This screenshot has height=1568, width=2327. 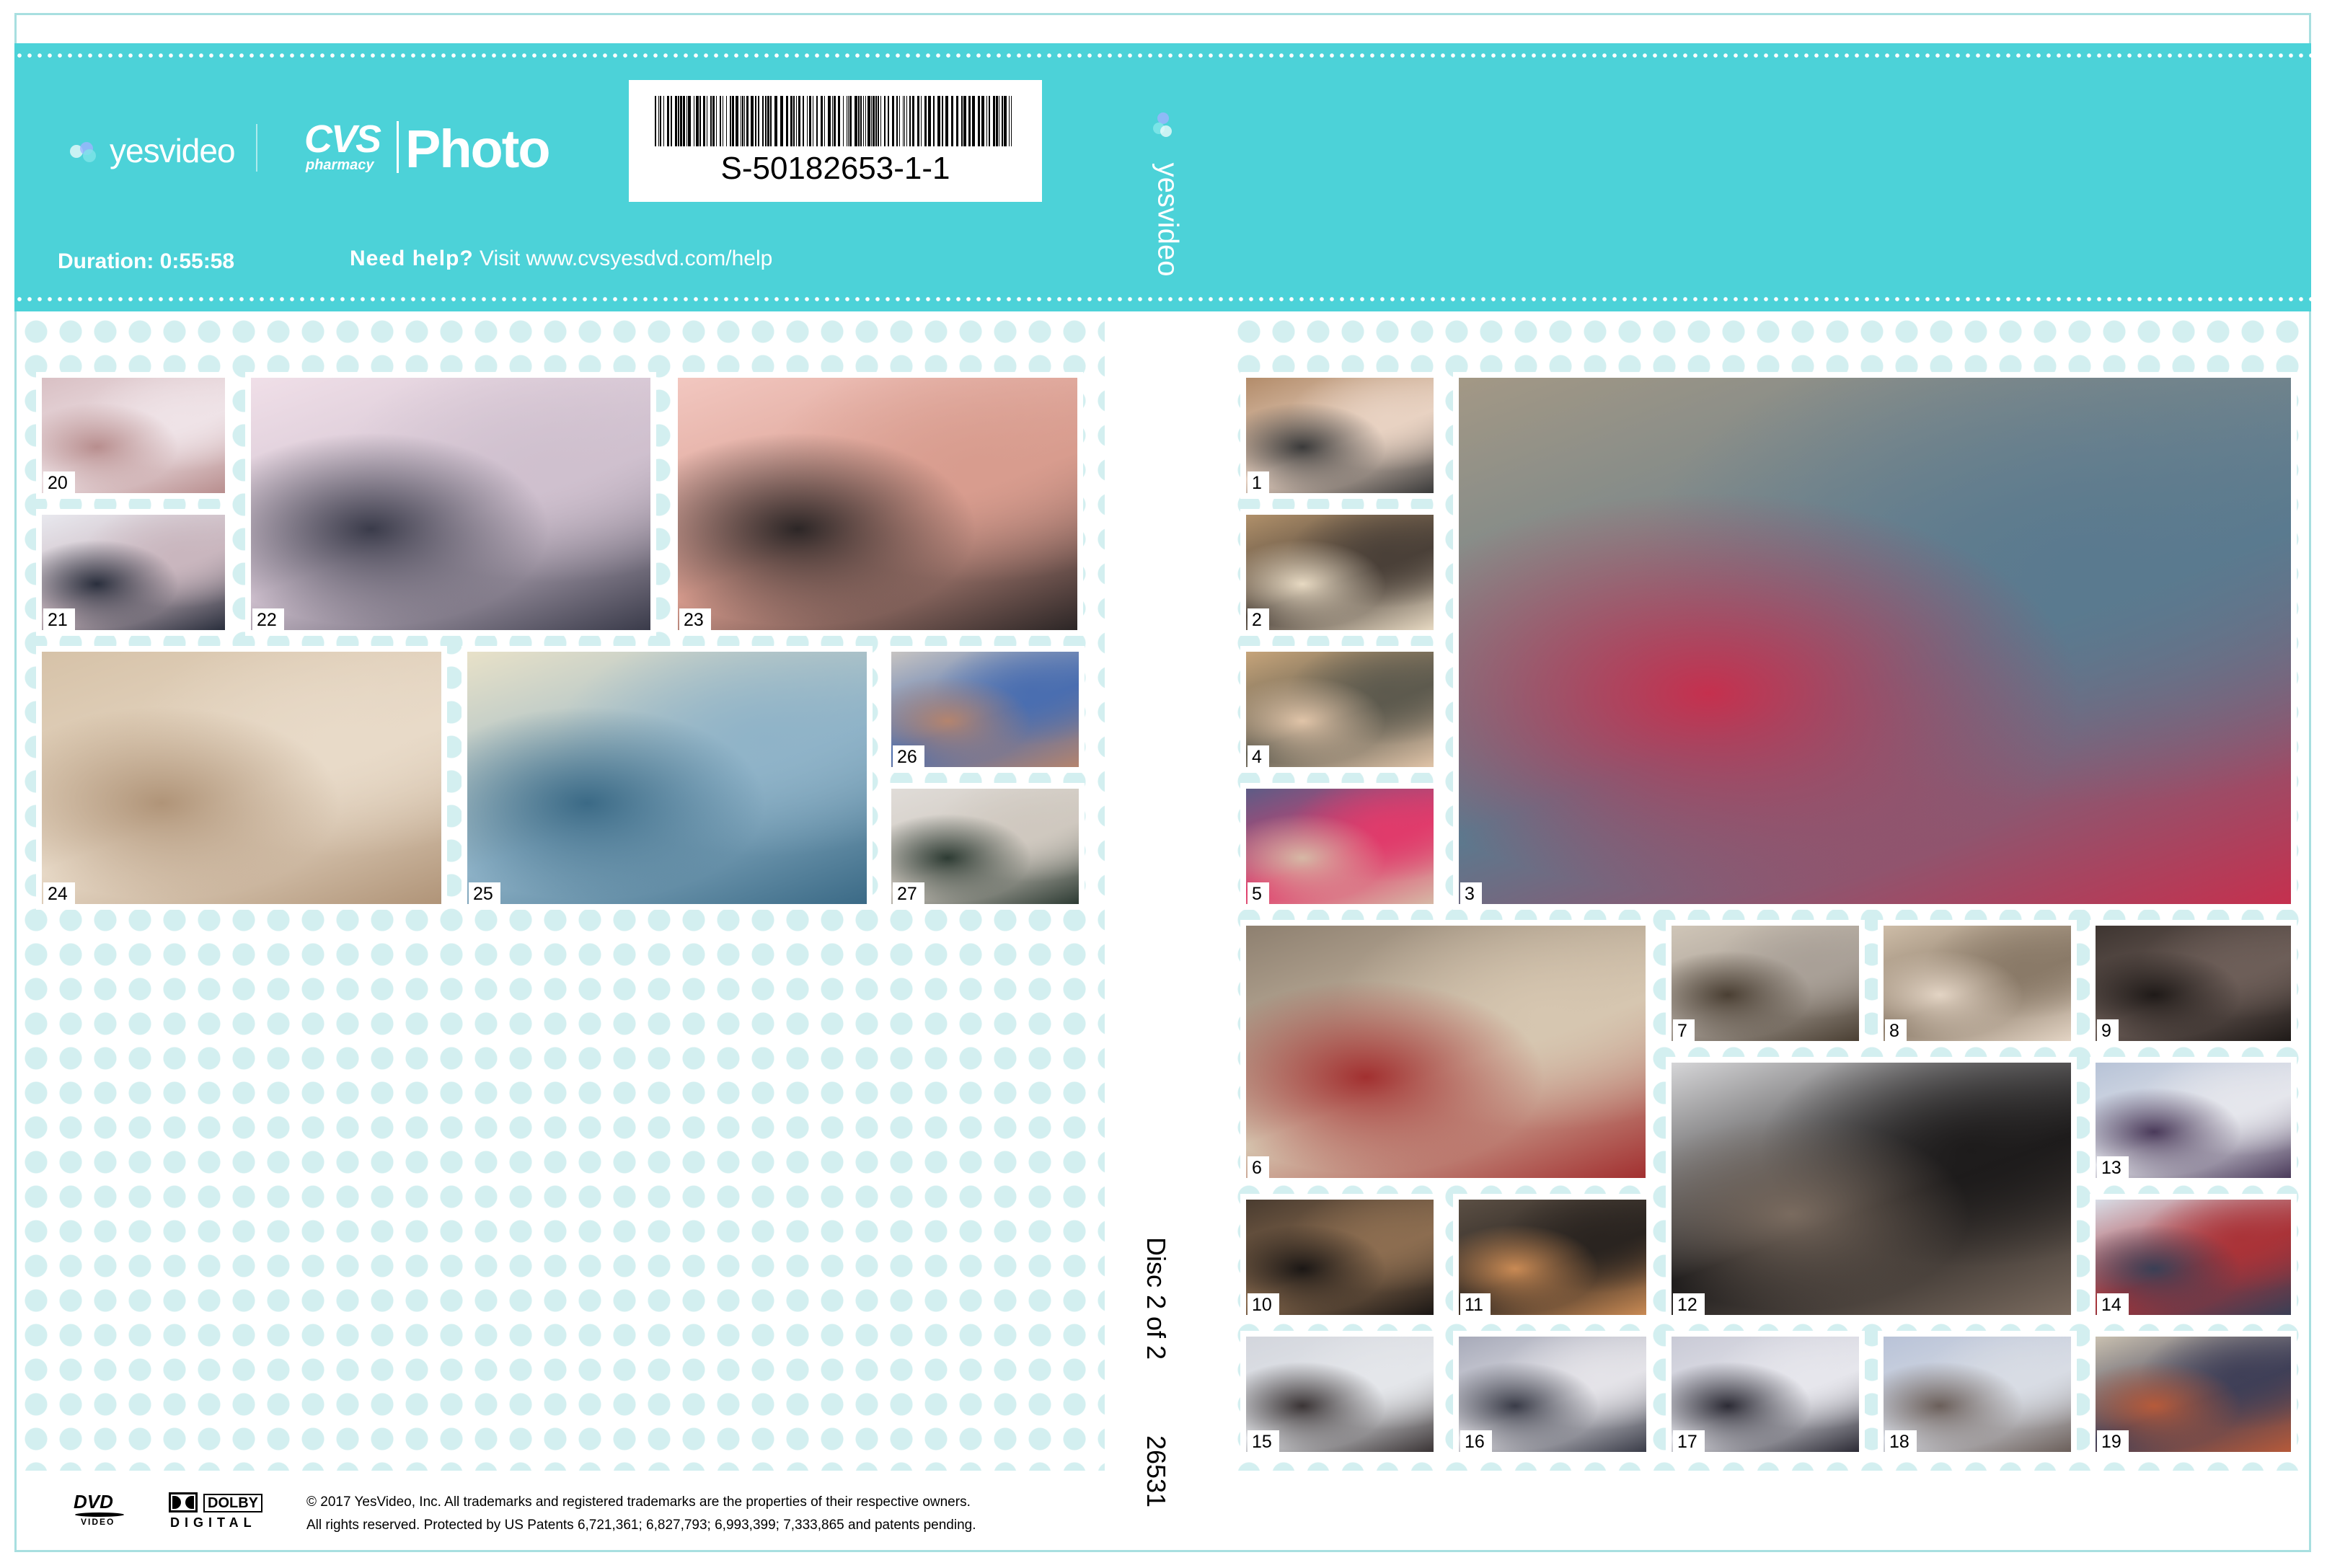 What do you see at coordinates (98, 1522) in the screenshot?
I see `dvd-logo-sub: VIDEO` at bounding box center [98, 1522].